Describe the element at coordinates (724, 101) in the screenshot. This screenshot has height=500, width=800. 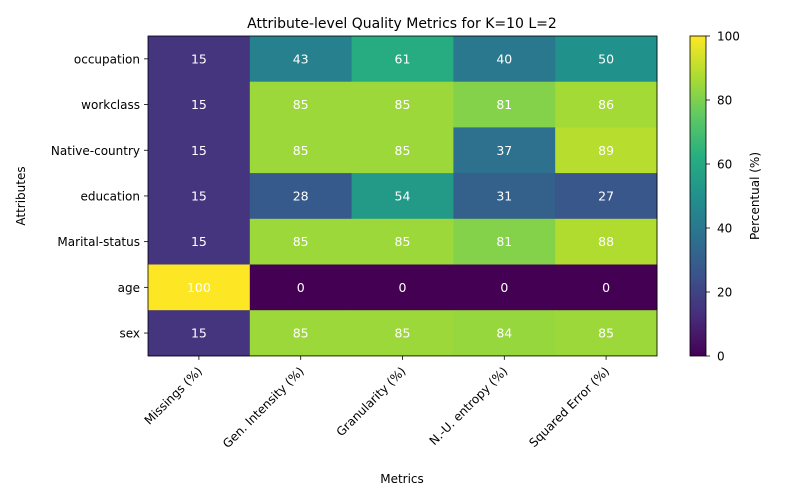
I see `colorbar-tick-label: 80` at that location.